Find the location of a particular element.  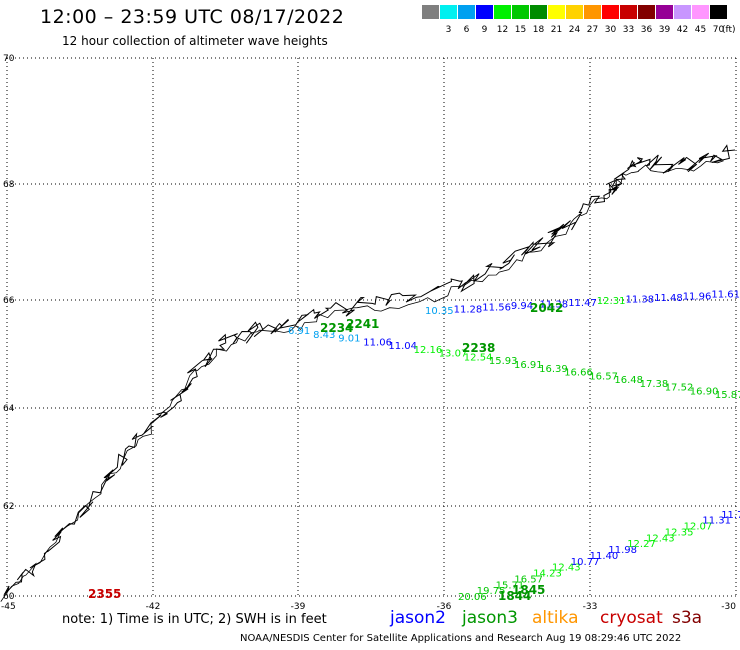

wave-height-label: 15.71 is located at coordinates (510, 585).